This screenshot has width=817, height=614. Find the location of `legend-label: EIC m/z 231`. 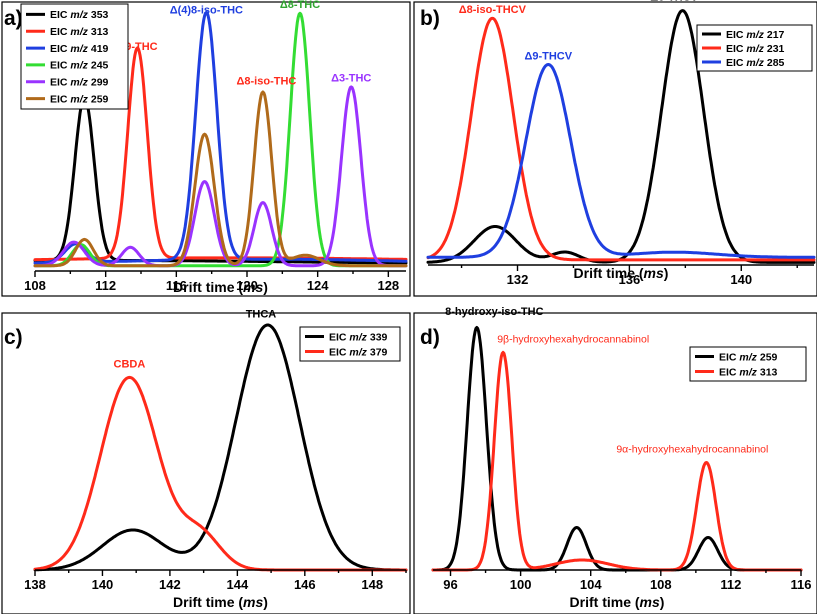

legend-label: EIC m/z 231 is located at coordinates (755, 49).